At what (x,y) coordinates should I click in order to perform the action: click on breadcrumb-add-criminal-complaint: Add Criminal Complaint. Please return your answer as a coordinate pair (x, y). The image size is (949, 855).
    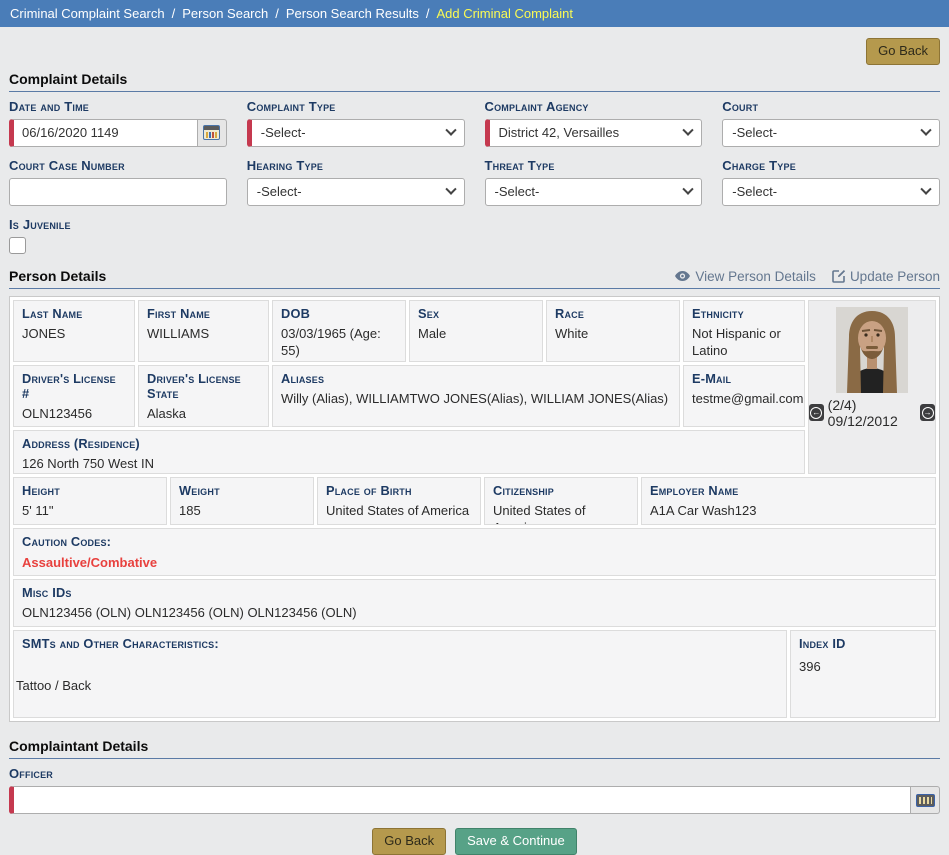
    Looking at the image, I should click on (505, 13).